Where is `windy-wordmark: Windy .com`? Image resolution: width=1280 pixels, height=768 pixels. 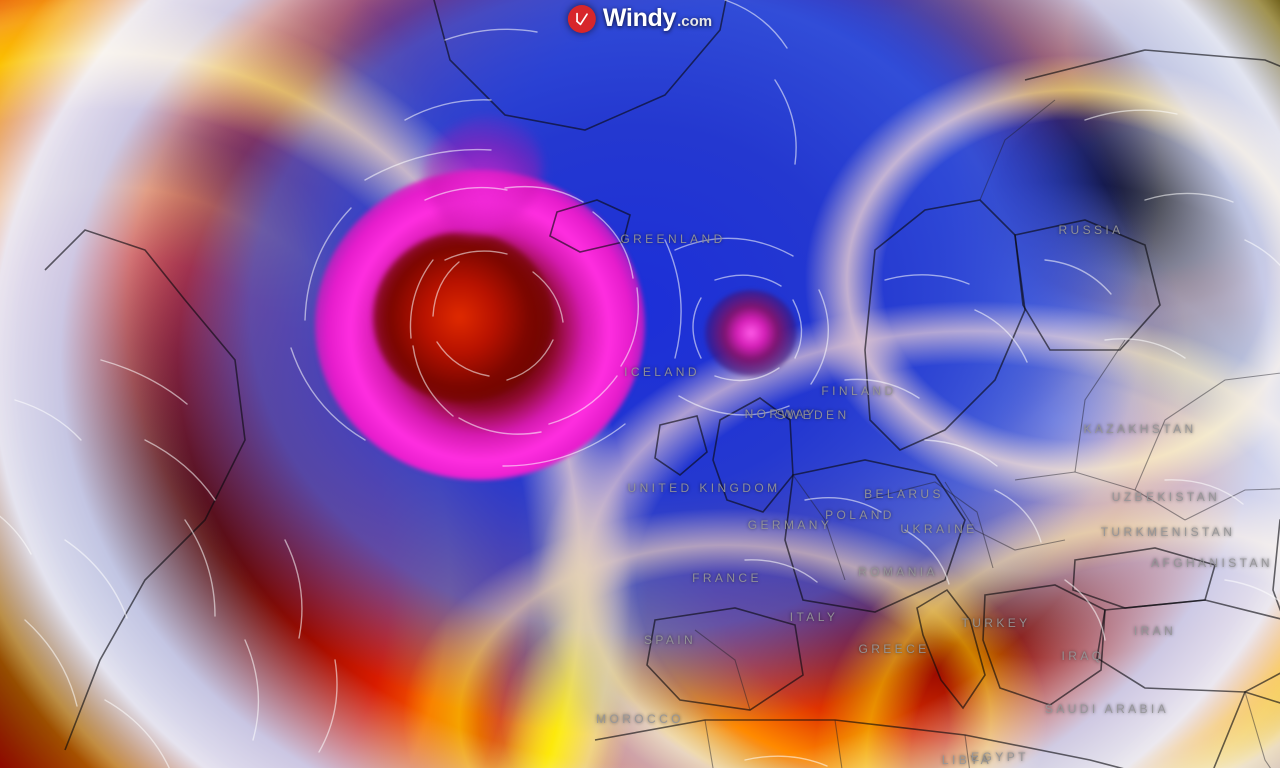 windy-wordmark: Windy .com is located at coordinates (657, 18).